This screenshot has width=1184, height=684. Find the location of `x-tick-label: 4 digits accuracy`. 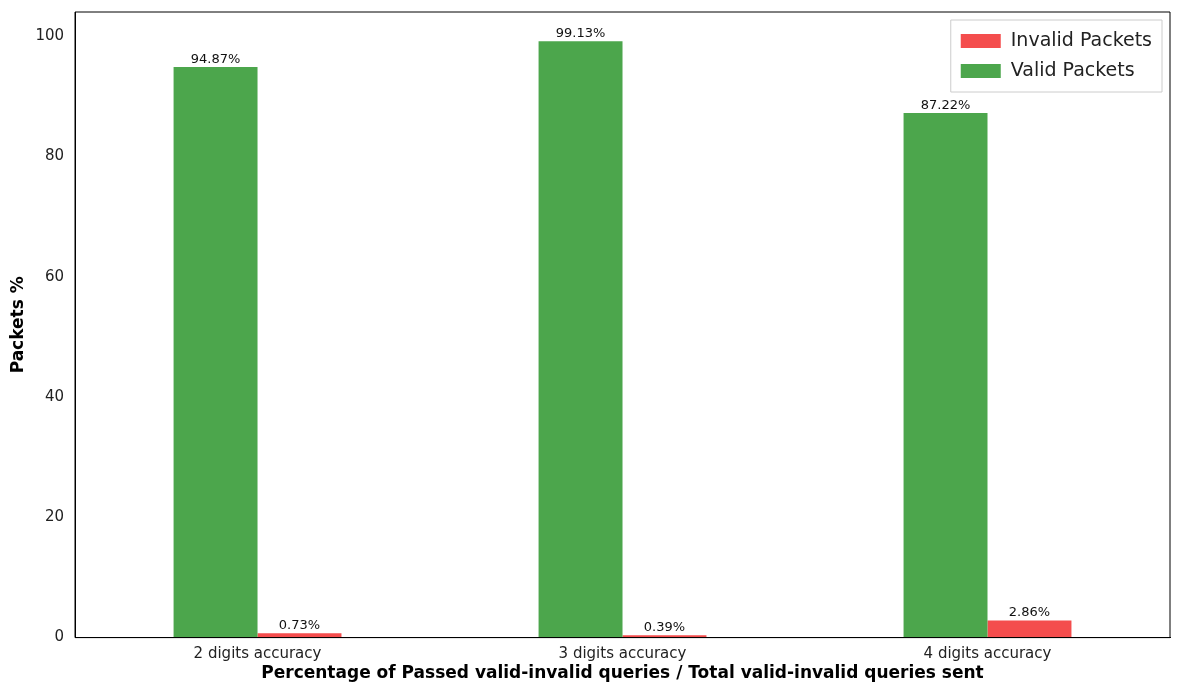

x-tick-label: 4 digits accuracy is located at coordinates (987, 653).